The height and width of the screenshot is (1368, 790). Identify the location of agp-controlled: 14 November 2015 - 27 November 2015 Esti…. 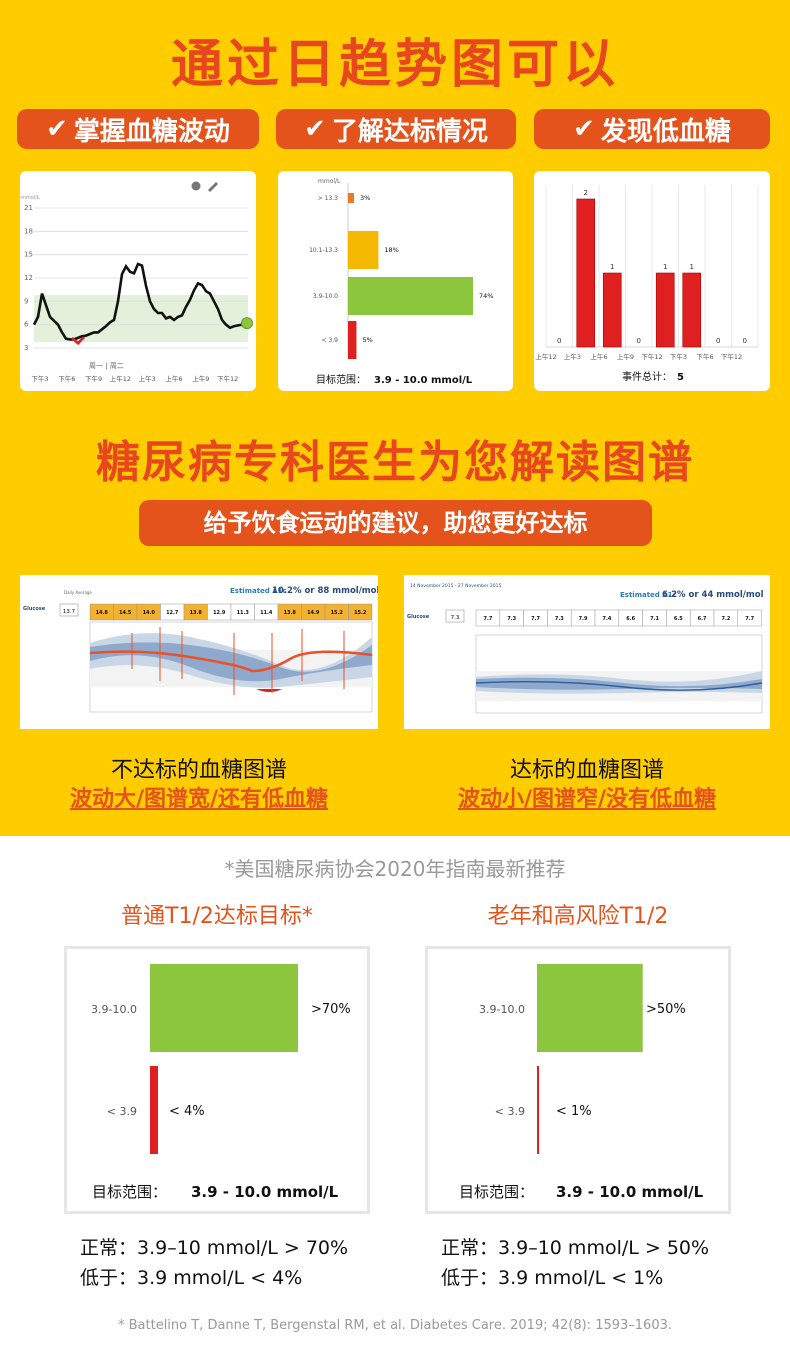
(587, 652).